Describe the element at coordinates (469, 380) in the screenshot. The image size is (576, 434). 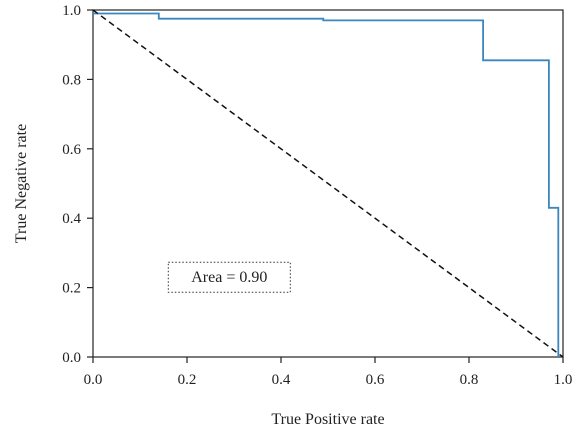
I see `x-tick-label: 0.8` at that location.